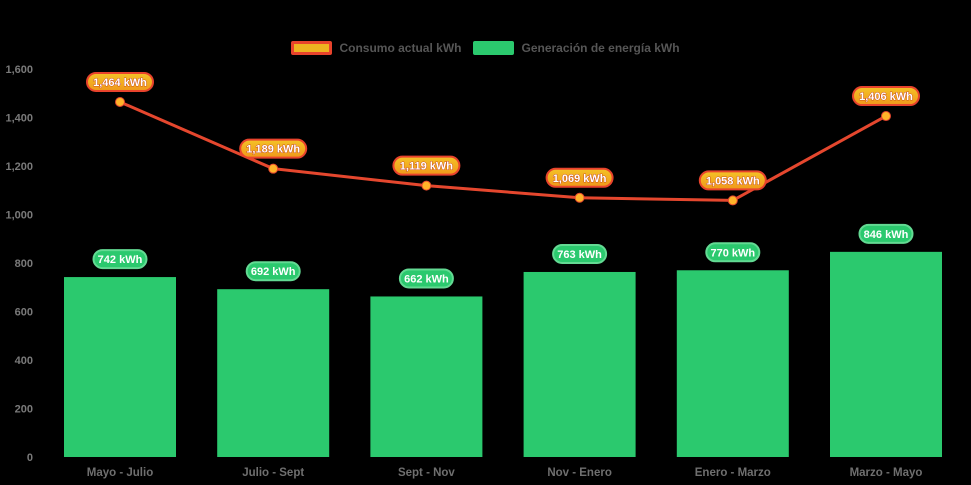  I want to click on line-value-label-text: 1,119 kWh, so click(426, 167).